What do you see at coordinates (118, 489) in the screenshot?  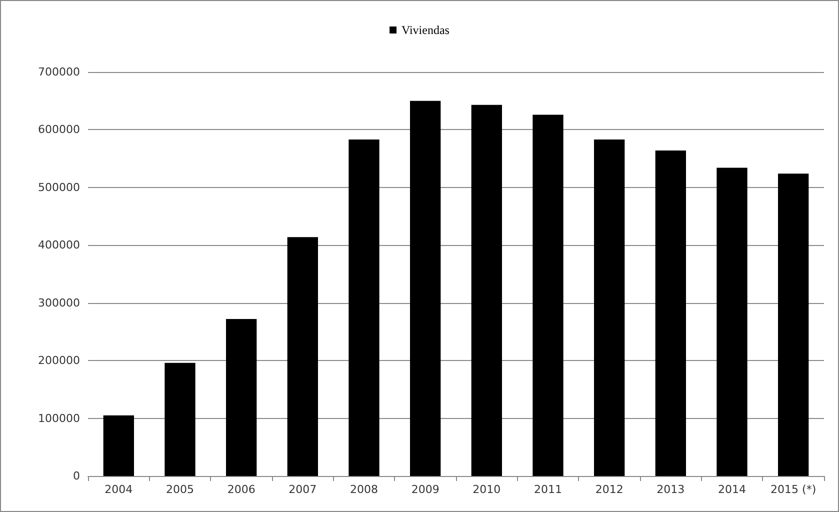 I see `x-tick-label: 2004` at bounding box center [118, 489].